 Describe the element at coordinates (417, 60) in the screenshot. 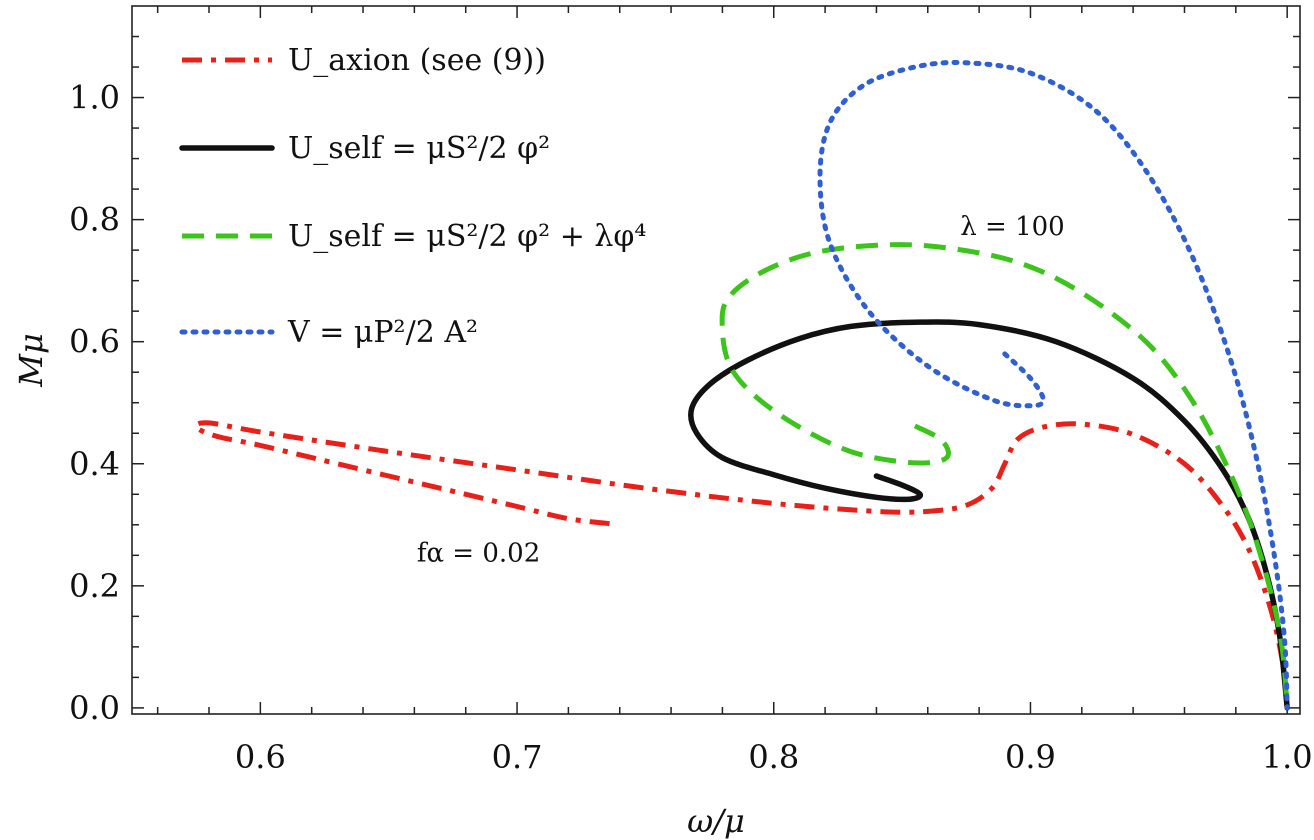

I see `legend-label-axion: U_axion (see (9))` at that location.